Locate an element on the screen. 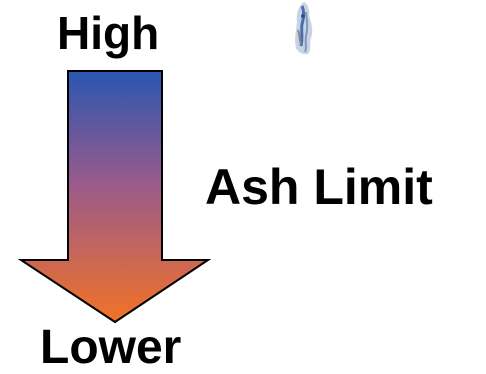 The width and height of the screenshot is (486, 374). small-figure-picture is located at coordinates (304, 28).